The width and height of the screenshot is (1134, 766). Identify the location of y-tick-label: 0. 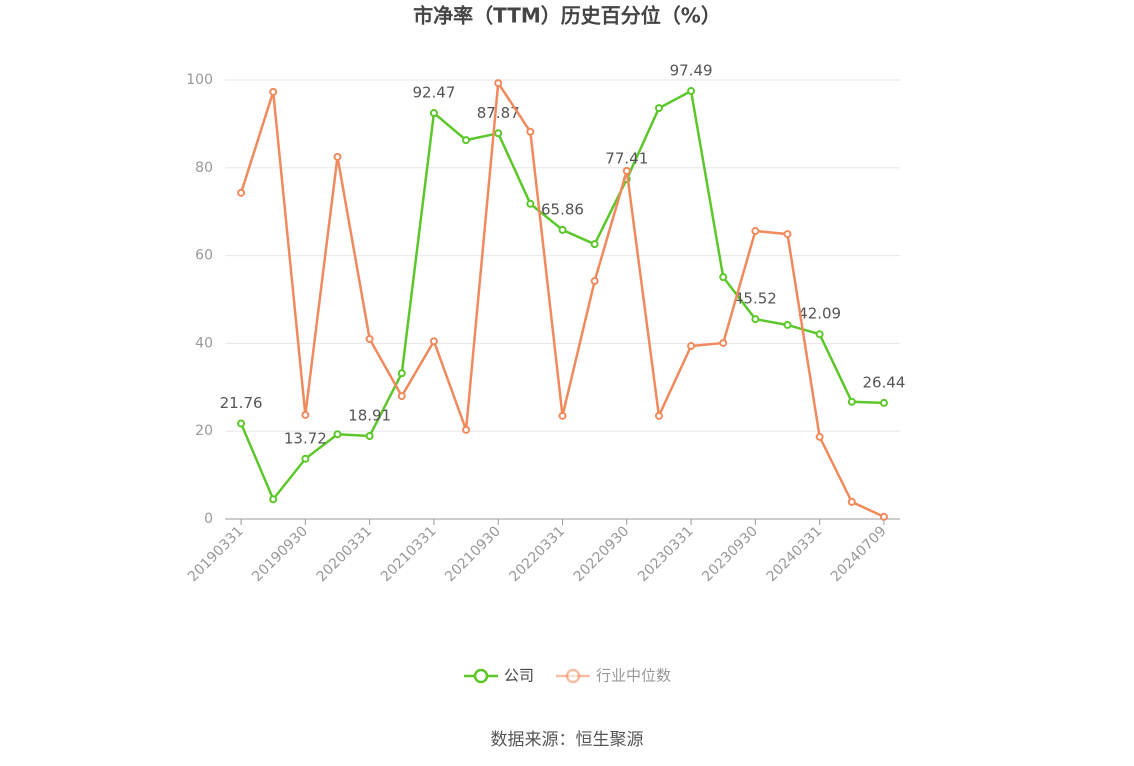
(208, 519).